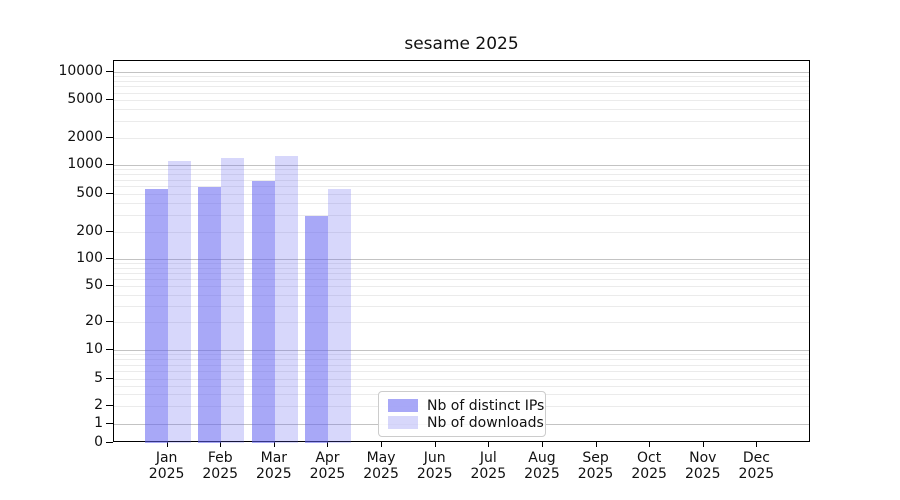  What do you see at coordinates (461, 44) in the screenshot?
I see `chart-title: sesame 2025` at bounding box center [461, 44].